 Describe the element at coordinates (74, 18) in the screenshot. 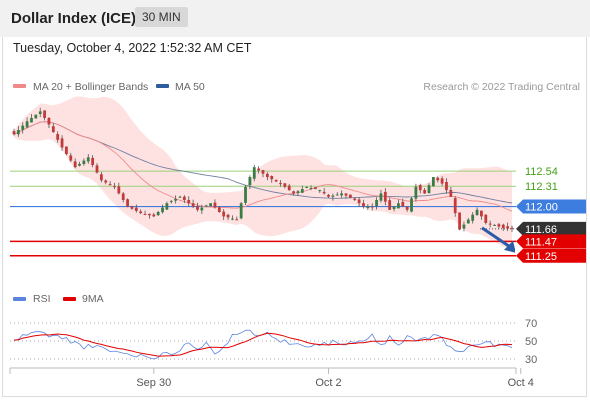

I see `instrument-title: Dollar Index (ICE)` at that location.